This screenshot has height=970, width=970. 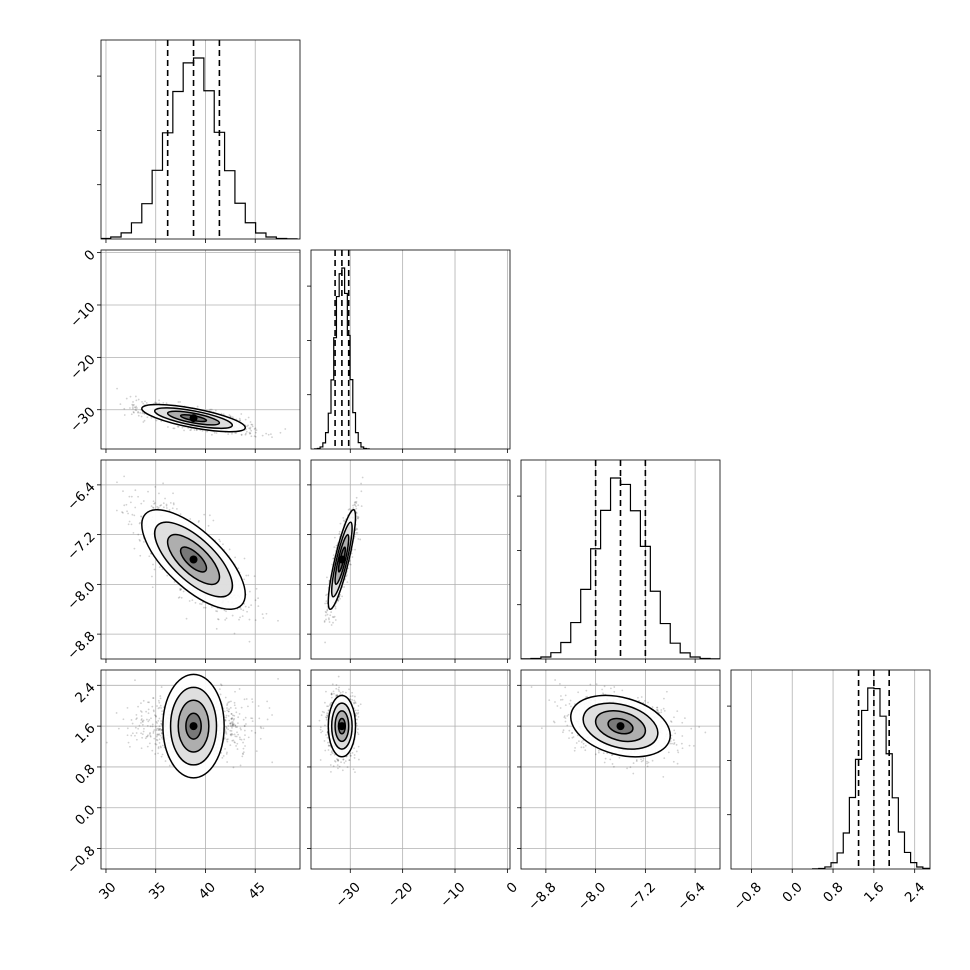 I want to click on y-tick-label: −30, so click(x=82, y=419).